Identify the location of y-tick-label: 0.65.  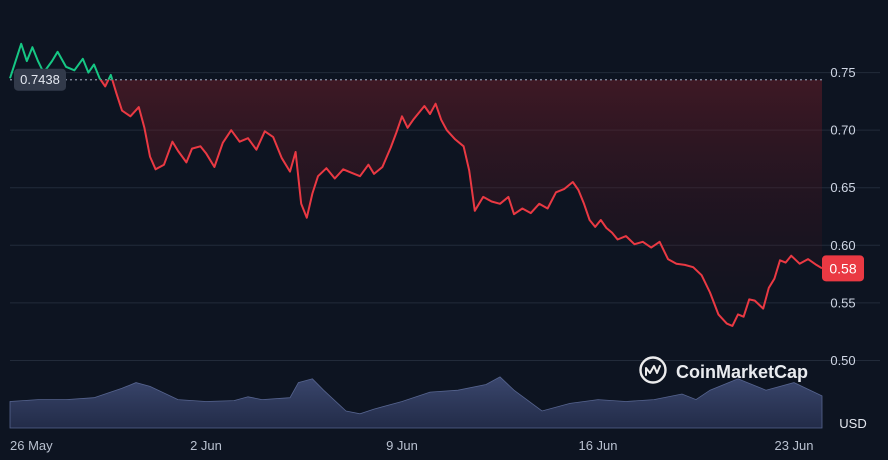
(842, 187).